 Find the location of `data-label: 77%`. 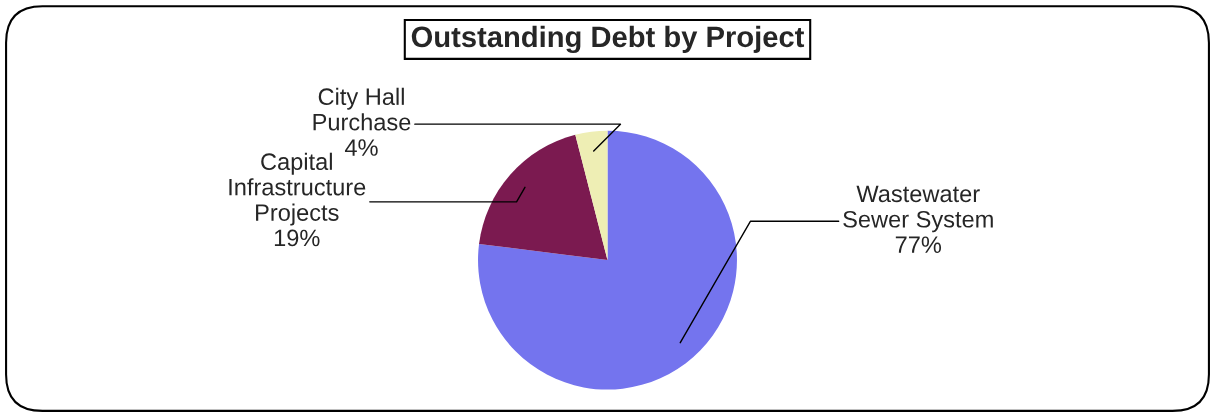

data-label: 77% is located at coordinates (918, 244).